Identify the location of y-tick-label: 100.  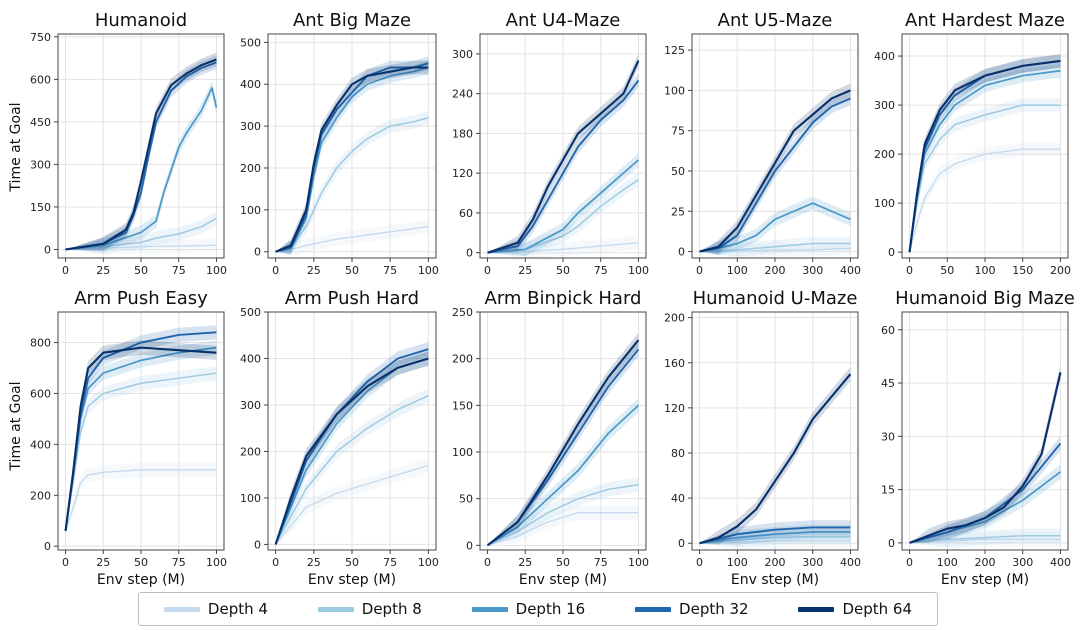
(884, 203).